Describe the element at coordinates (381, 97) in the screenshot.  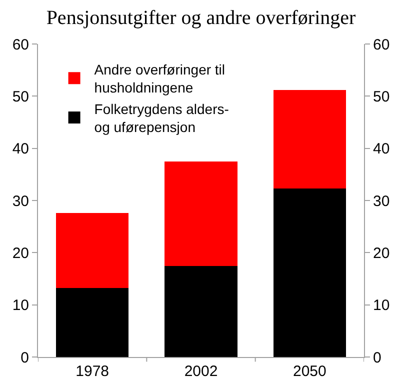
I see `y2-tick-label: 50` at that location.